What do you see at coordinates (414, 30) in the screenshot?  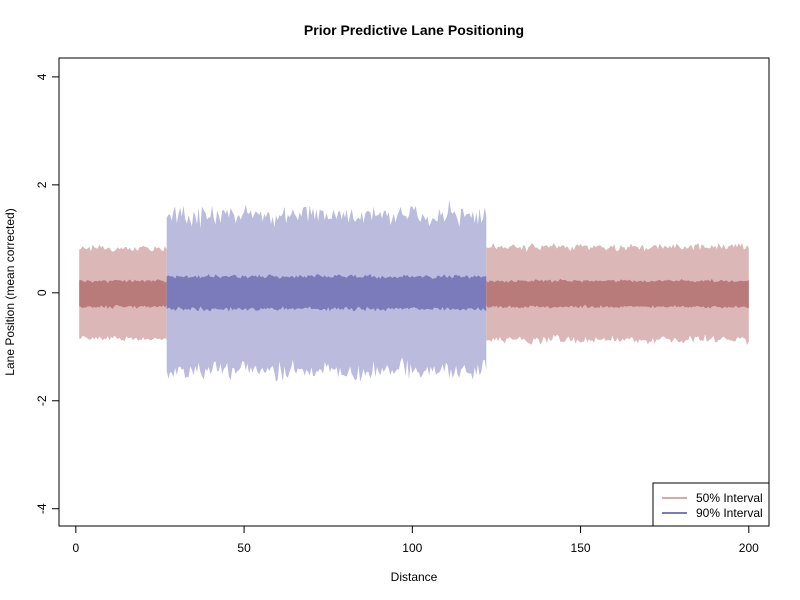 I see `chart-title: Prior Predictive Lane Positioning` at bounding box center [414, 30].